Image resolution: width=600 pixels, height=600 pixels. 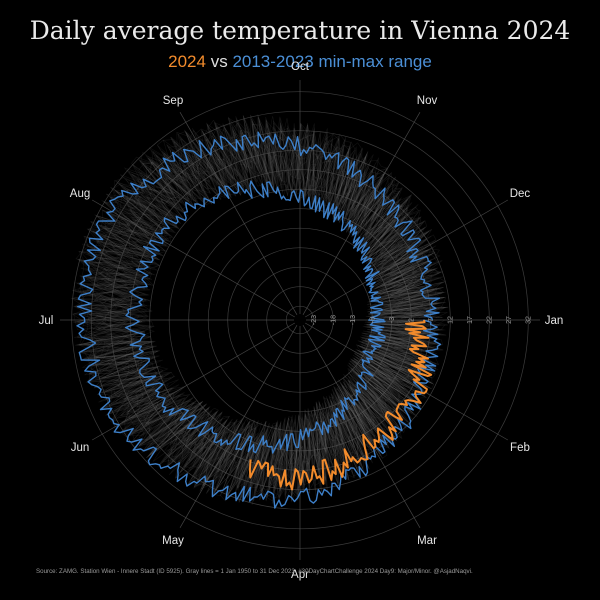 What do you see at coordinates (372, 320) in the screenshot?
I see `radial-tick-label: -8` at bounding box center [372, 320].